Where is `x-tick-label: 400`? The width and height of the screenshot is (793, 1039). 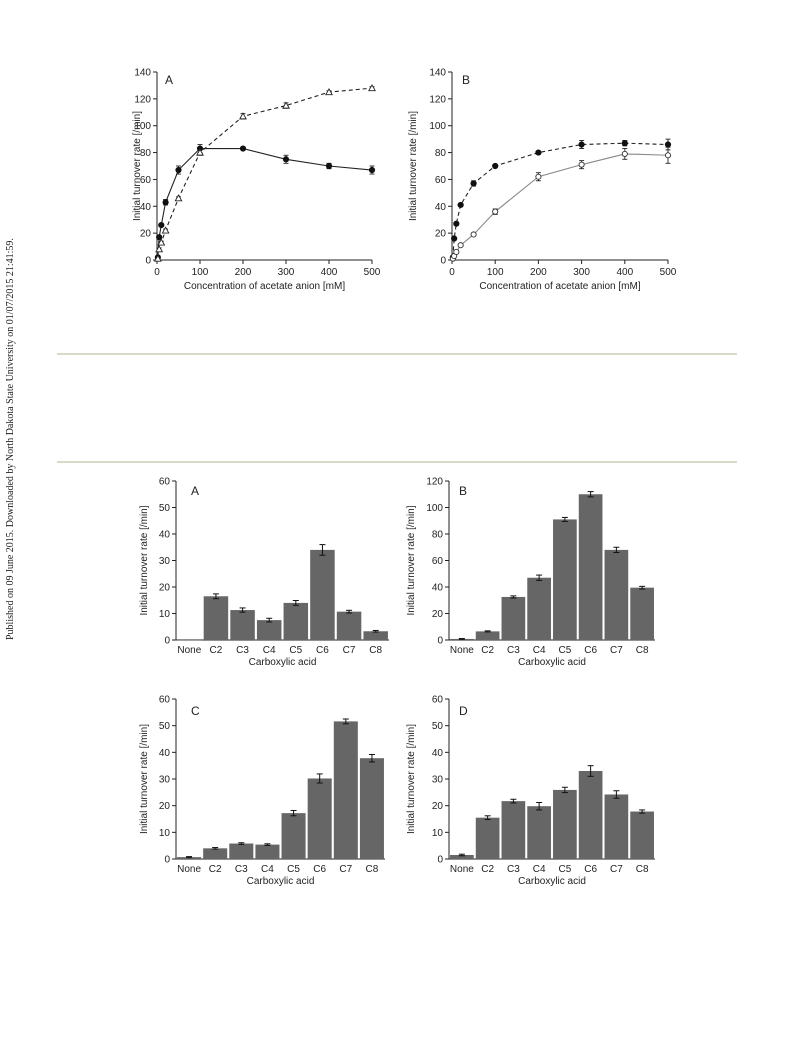
x-tick-label: 400 is located at coordinates (329, 272).